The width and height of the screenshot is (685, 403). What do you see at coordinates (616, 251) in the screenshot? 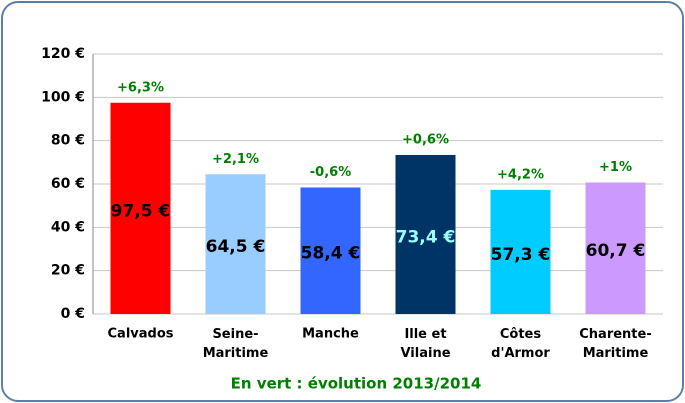
I see `value-label: 60,7 €` at bounding box center [616, 251].